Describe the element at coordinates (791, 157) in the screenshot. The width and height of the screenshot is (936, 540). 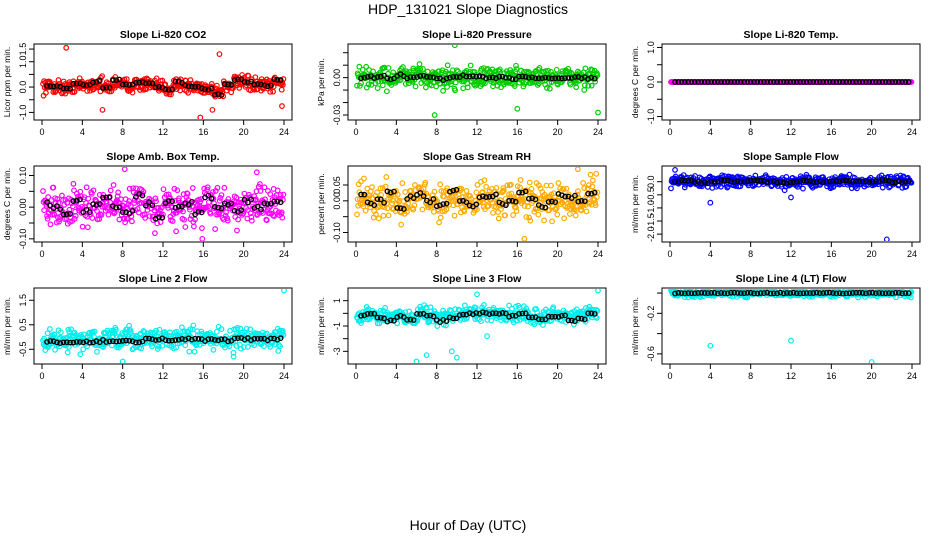
I see `panel-title: Slope Sample Flow` at that location.